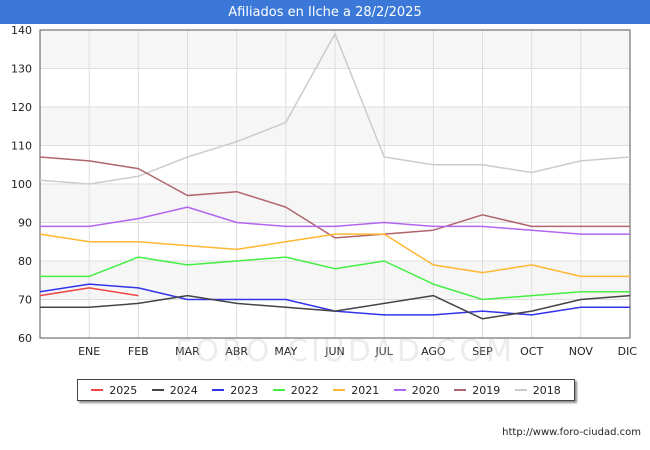 This screenshot has width=650, height=450. What do you see at coordinates (236, 351) in the screenshot?
I see `x-tick-label: ABR` at bounding box center [236, 351].